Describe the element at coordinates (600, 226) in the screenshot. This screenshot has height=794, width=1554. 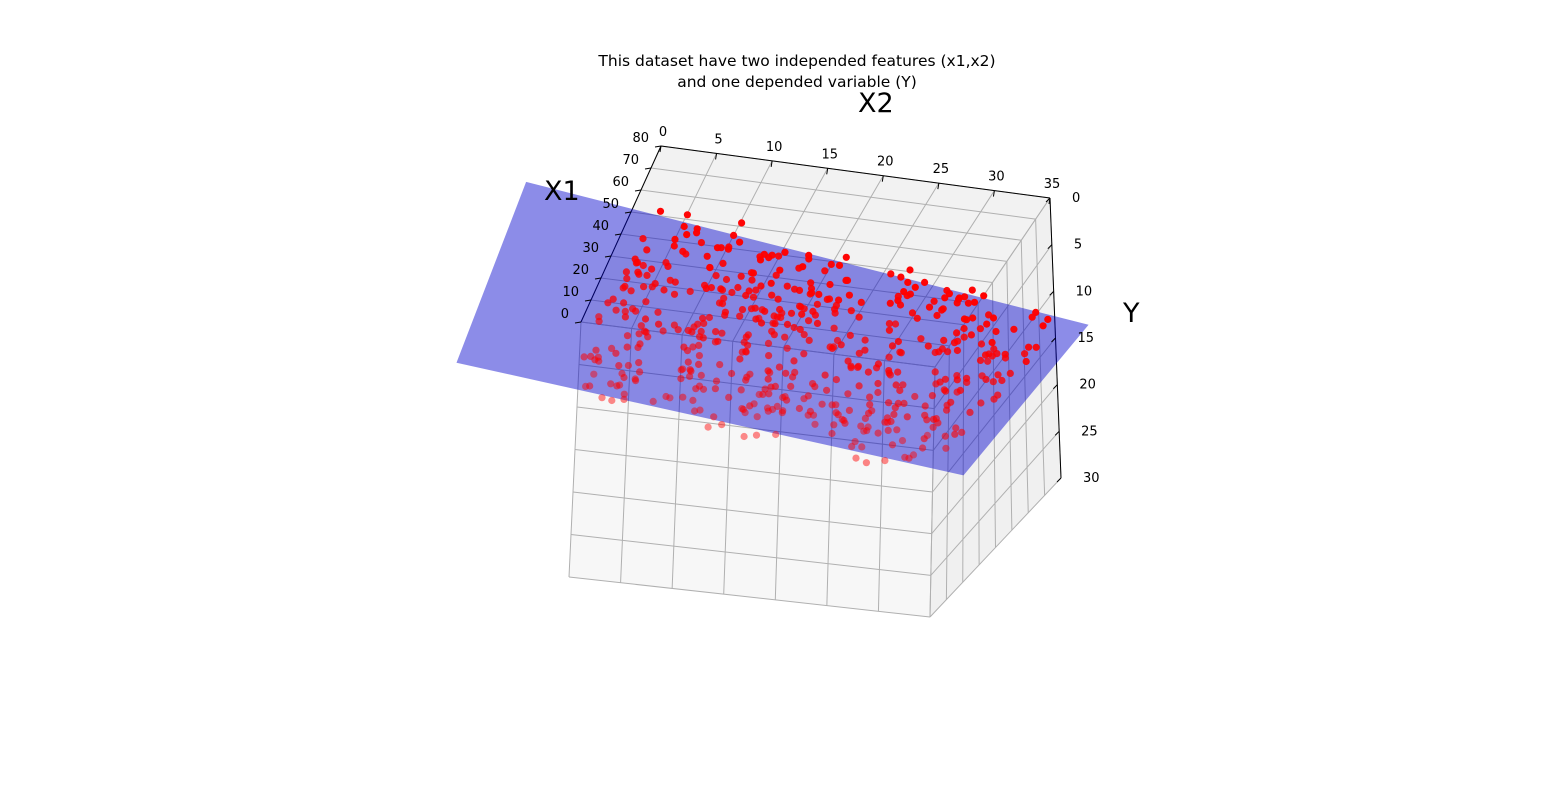
I see `x1-tick-label: 40` at that location.